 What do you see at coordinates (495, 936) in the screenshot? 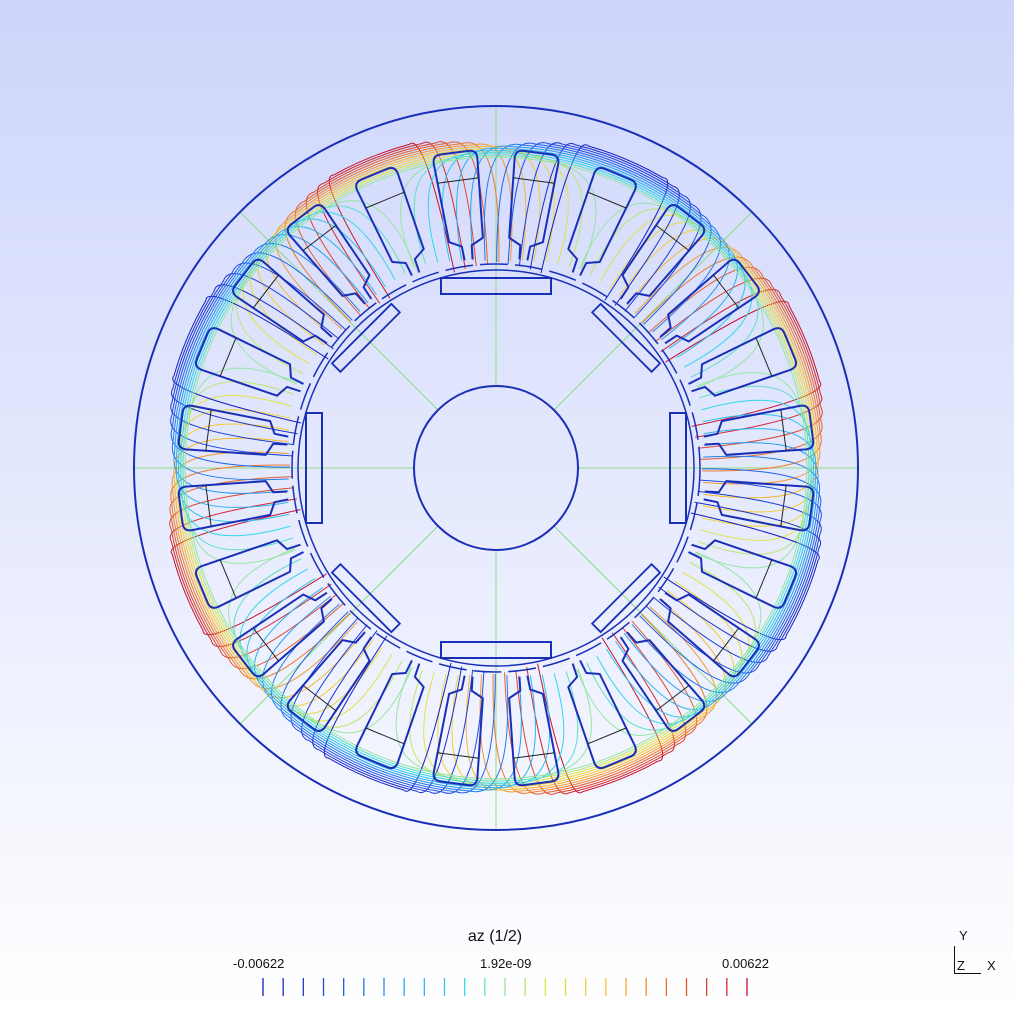
I see `legend-title: az (1/2)` at bounding box center [495, 936].